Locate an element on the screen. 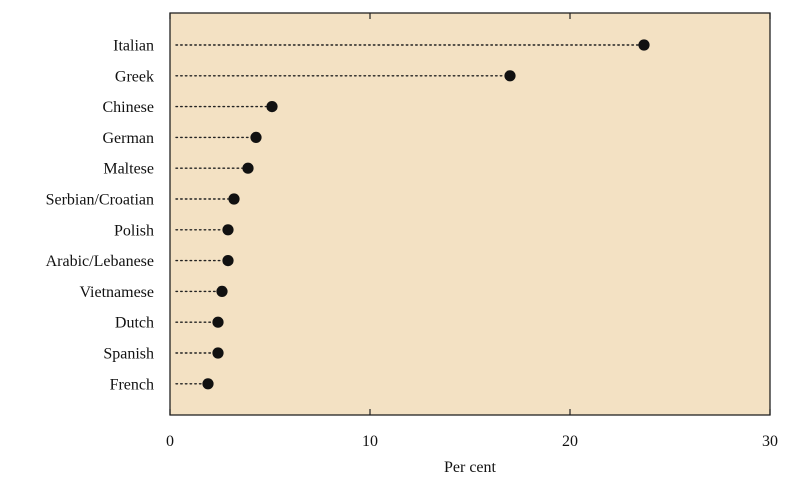 The height and width of the screenshot is (477, 790). category-label: Greek is located at coordinates (134, 76).